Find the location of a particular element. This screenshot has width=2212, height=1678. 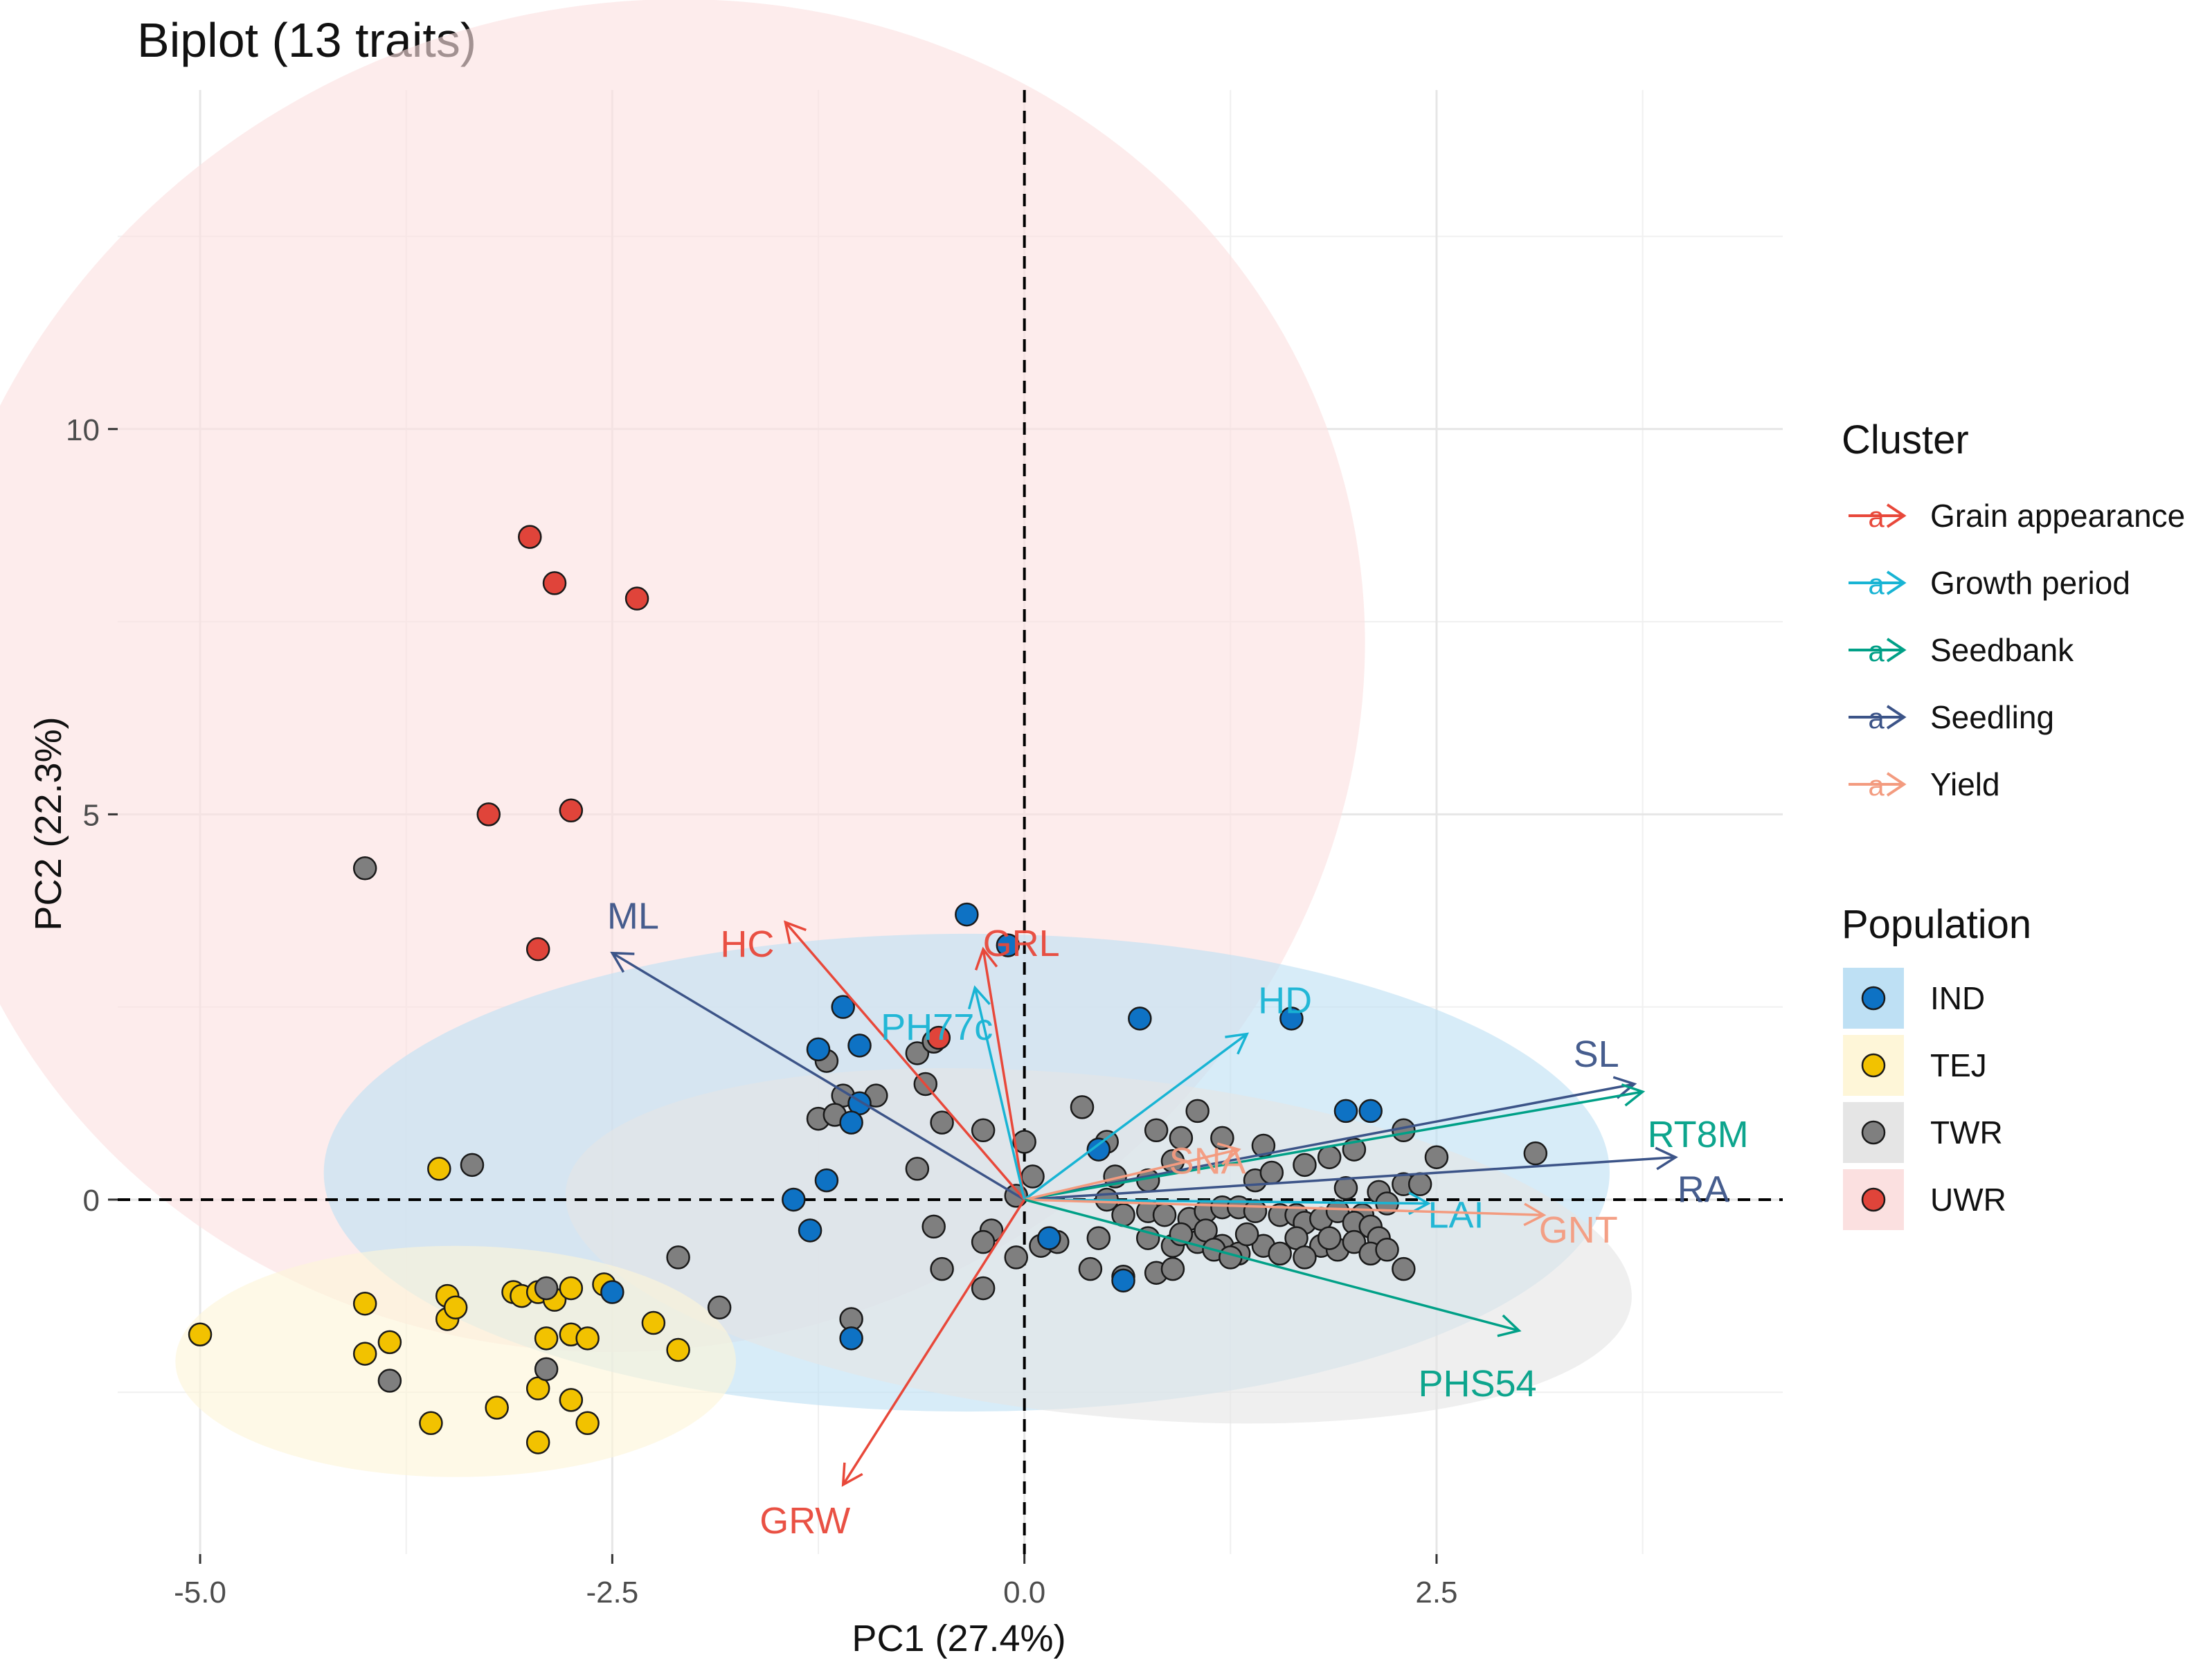

ellipse-tej is located at coordinates (455, 1361).